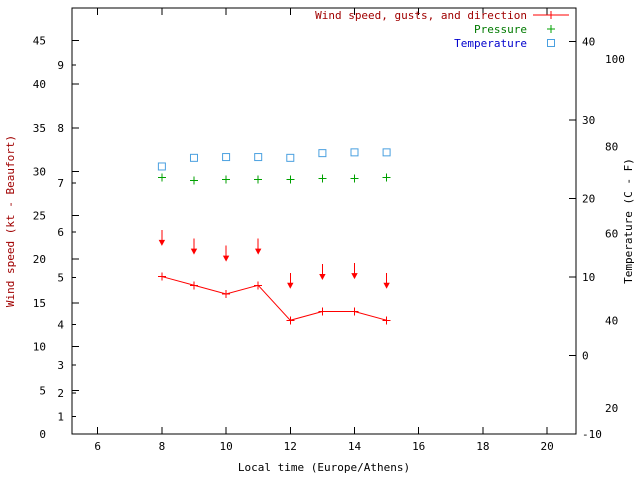 This screenshot has width=640, height=480. What do you see at coordinates (628, 221) in the screenshot?
I see `y-right-axis-title: Temperature (C - F)` at bounding box center [628, 221].